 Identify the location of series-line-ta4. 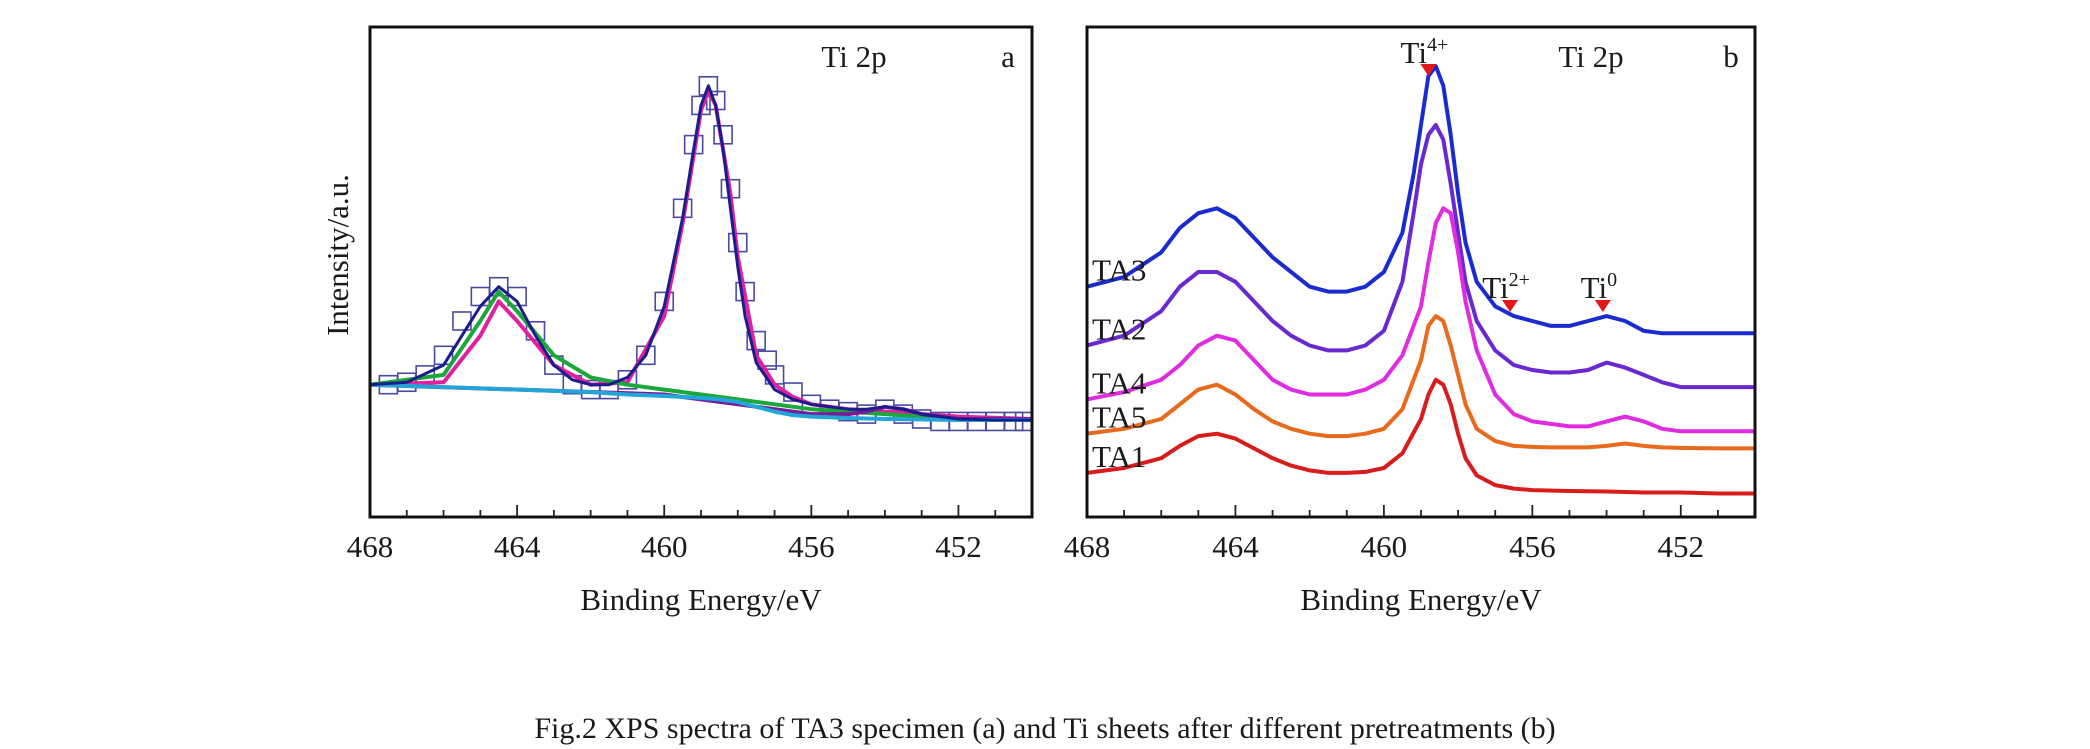
(1421, 320).